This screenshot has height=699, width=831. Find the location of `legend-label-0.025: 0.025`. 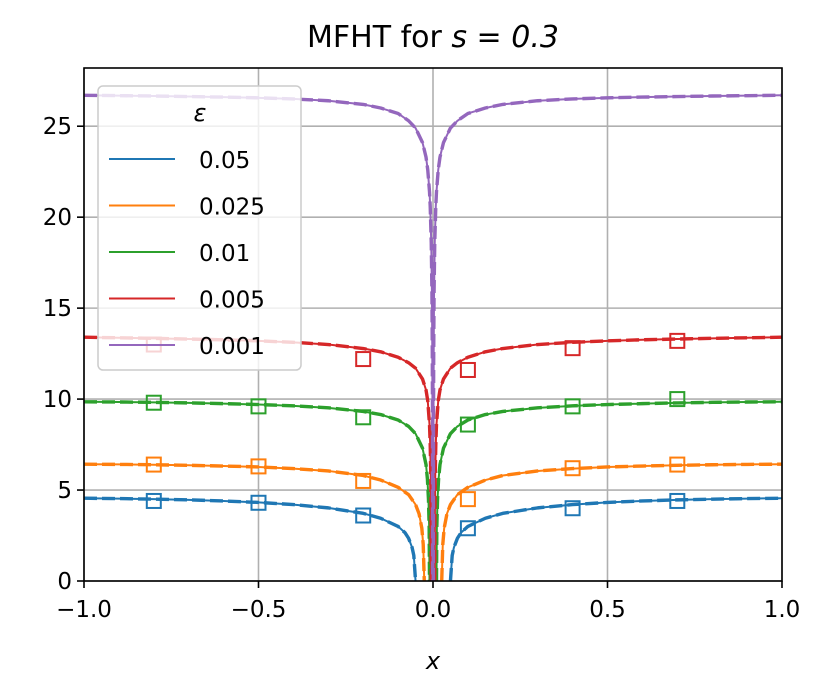

legend-label-0.025: 0.025 is located at coordinates (232, 208).